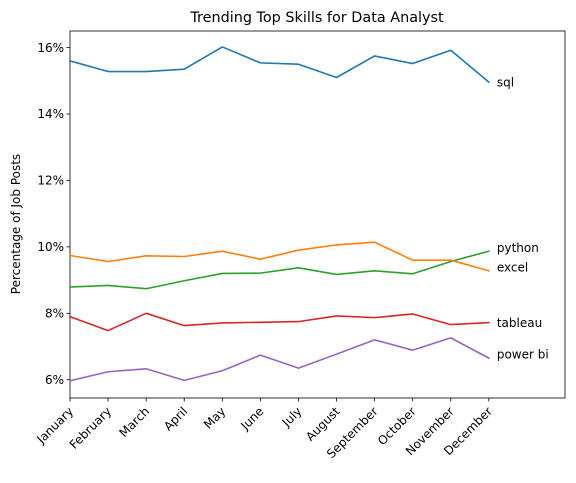 This screenshot has width=576, height=483. I want to click on y-tick-label: 12%, so click(50, 181).